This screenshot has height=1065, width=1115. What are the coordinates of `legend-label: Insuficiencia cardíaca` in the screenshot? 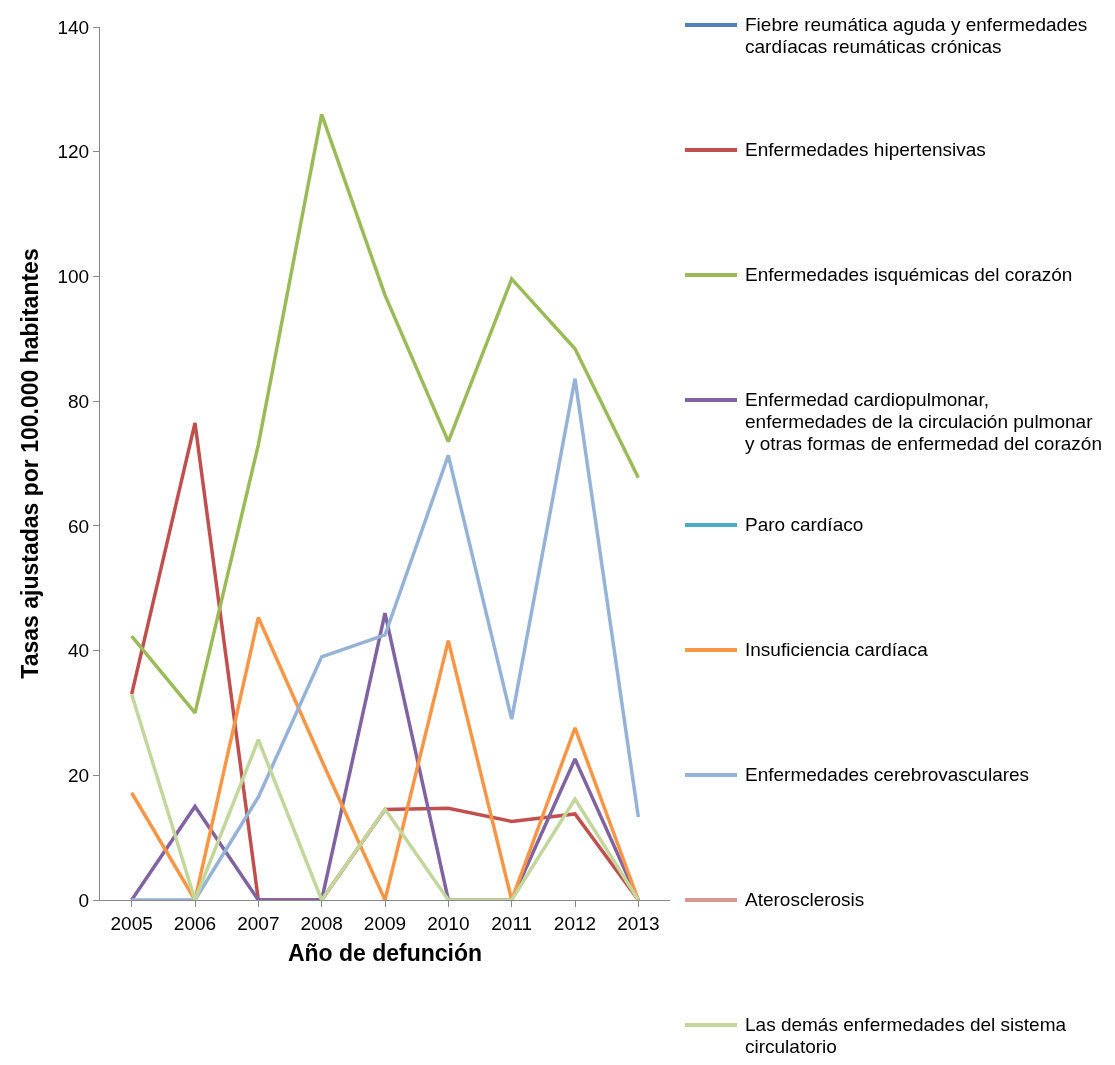 It's located at (836, 650).